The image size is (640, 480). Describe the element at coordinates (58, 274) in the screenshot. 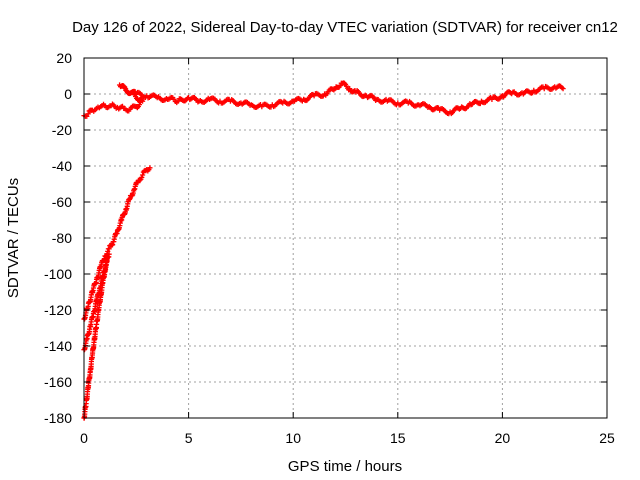

I see `y-tick-label: -100` at that location.